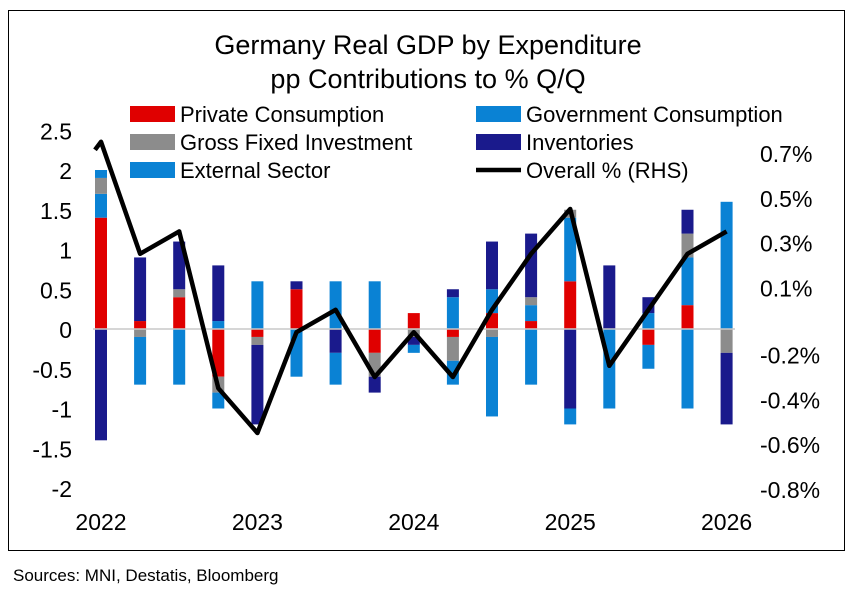  Describe the element at coordinates (296, 142) in the screenshot. I see `legend-label: Gross Fixed Investment` at that location.